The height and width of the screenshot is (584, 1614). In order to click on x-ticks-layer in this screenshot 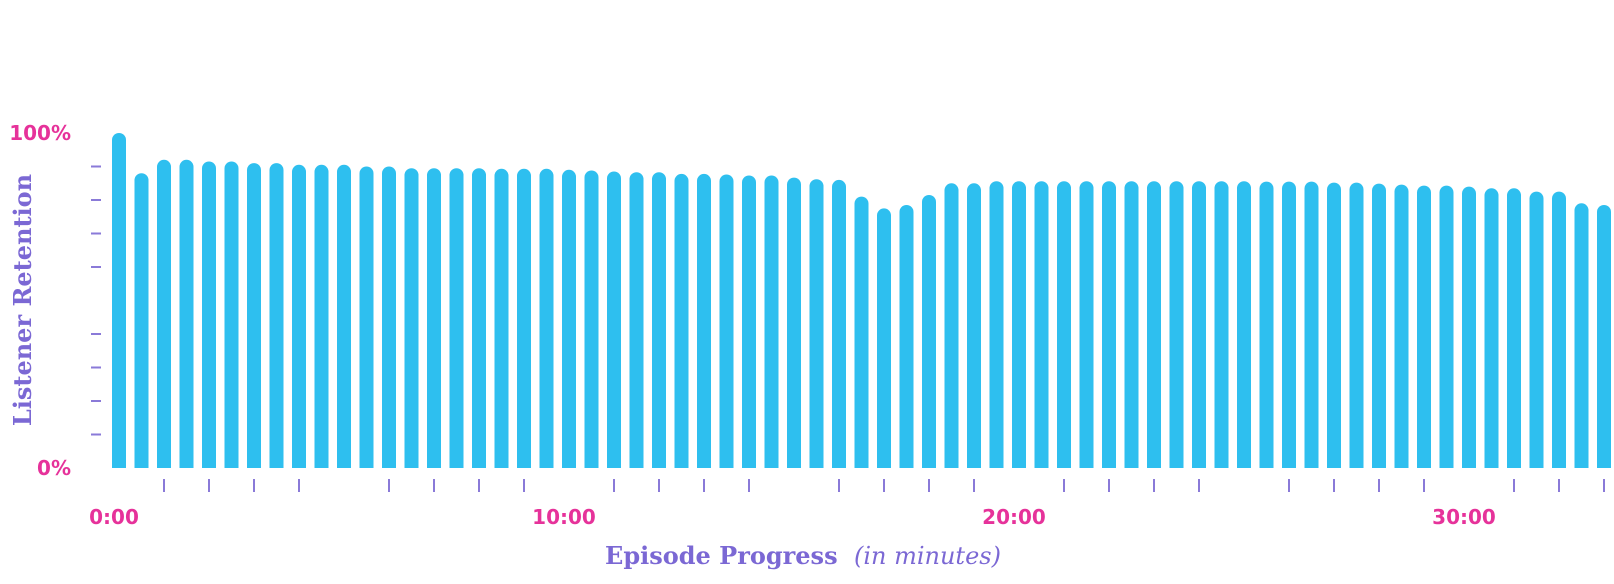, I will do `click(884, 485)`.